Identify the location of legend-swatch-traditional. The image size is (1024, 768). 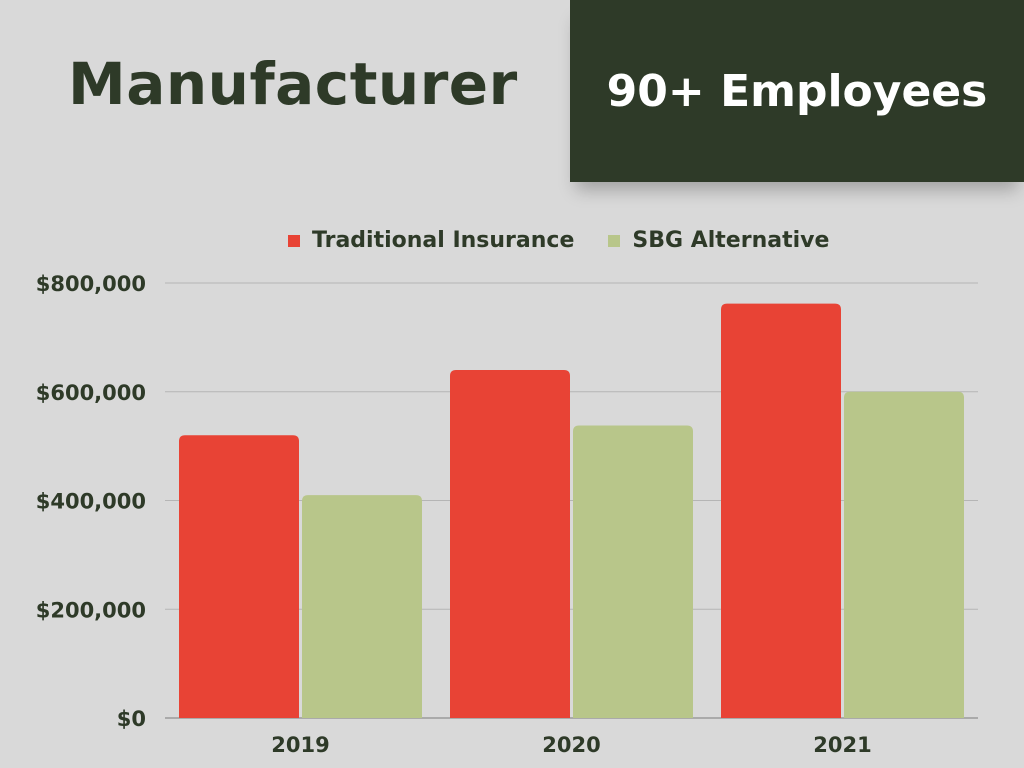
(294, 240).